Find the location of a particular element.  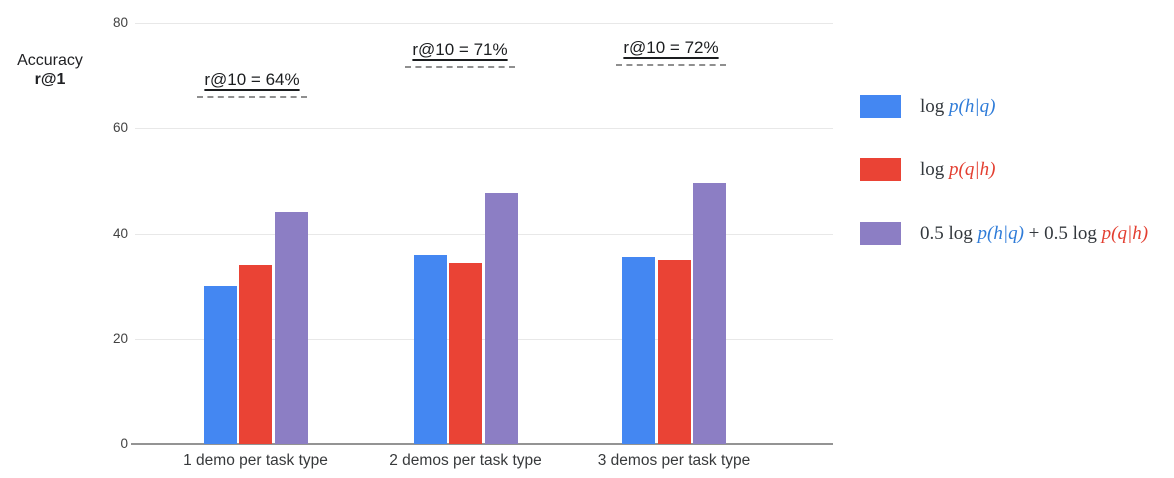

x-axis-category-label: 1 demo per task type is located at coordinates (255, 460).